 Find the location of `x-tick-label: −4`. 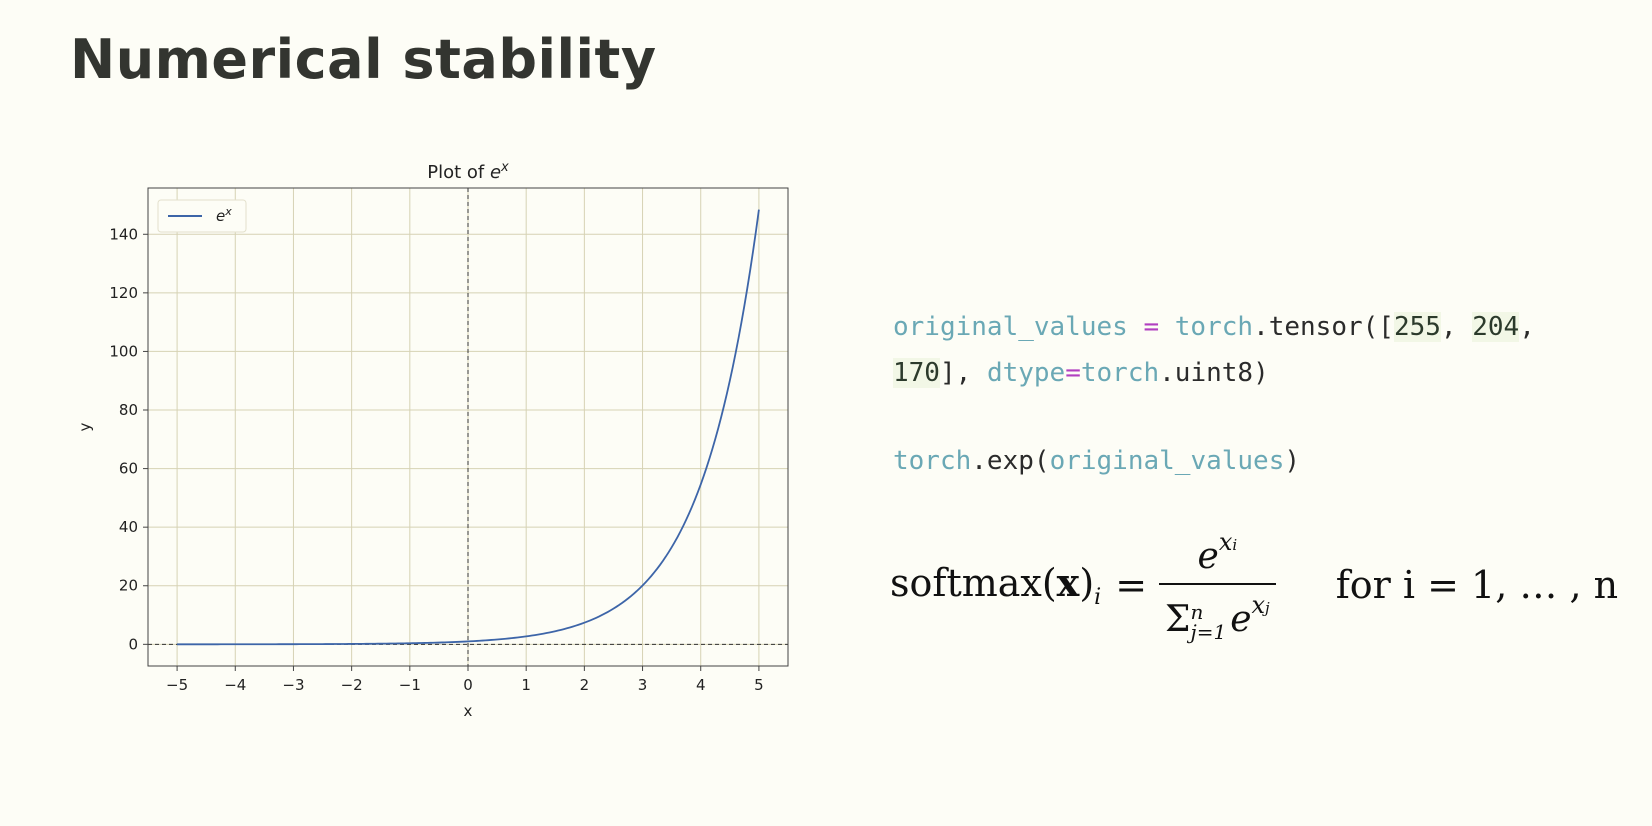

x-tick-label: −4 is located at coordinates (235, 685).